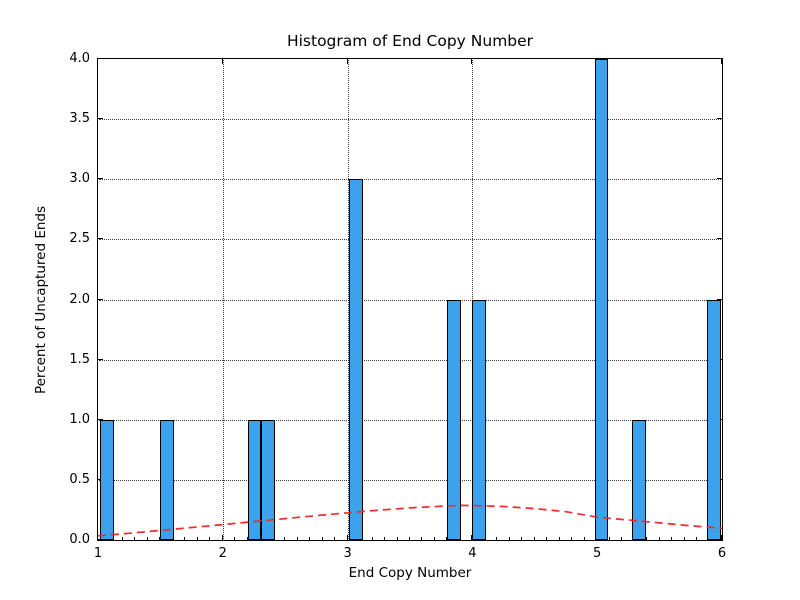 This screenshot has height=600, width=800. What do you see at coordinates (79, 299) in the screenshot?
I see `y-tick-label: 2.0` at bounding box center [79, 299].